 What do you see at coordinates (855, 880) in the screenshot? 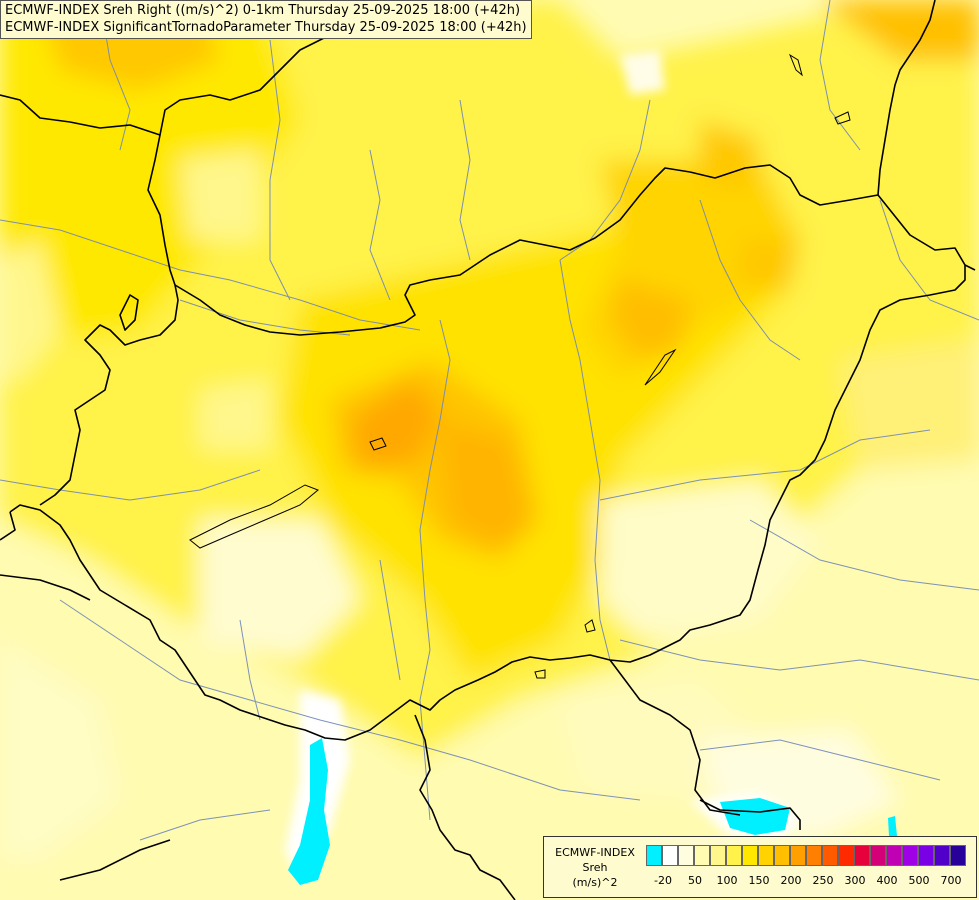
I see `legend-tick-label: 300` at bounding box center [855, 880].